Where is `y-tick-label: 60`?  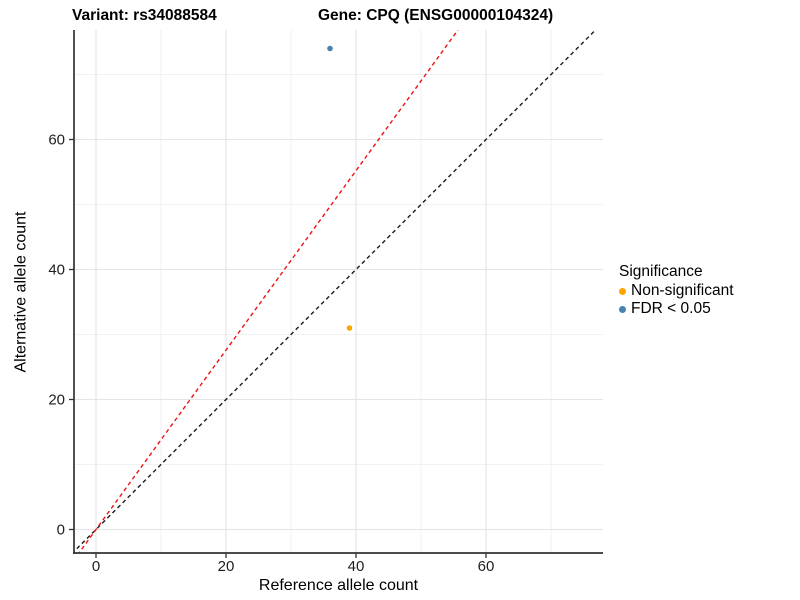
y-tick-label: 60 is located at coordinates (56, 140).